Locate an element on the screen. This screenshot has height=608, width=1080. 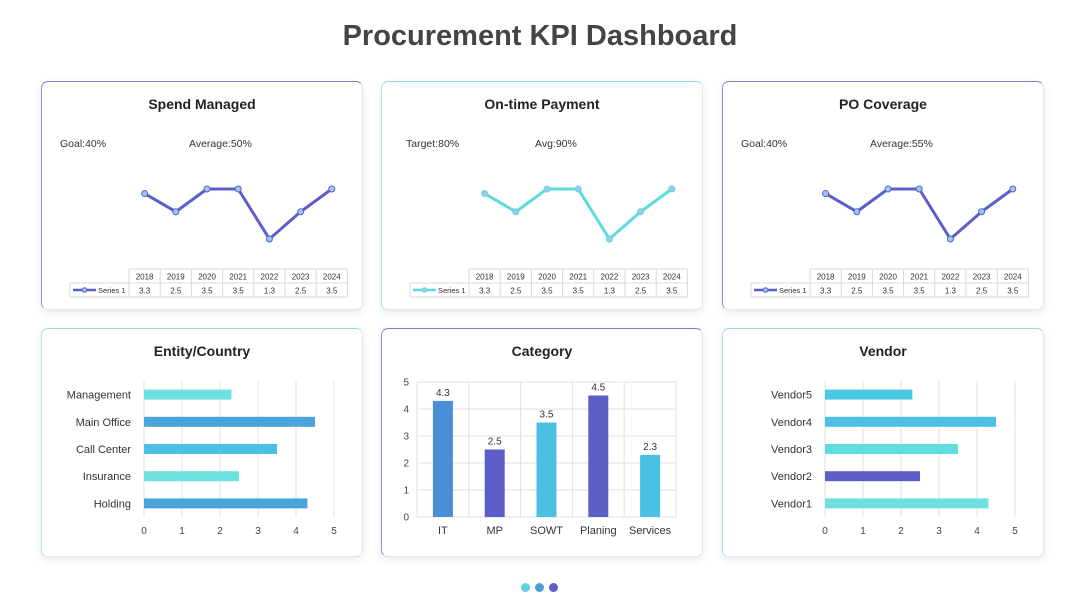
data-label: 4.5 is located at coordinates (598, 388).